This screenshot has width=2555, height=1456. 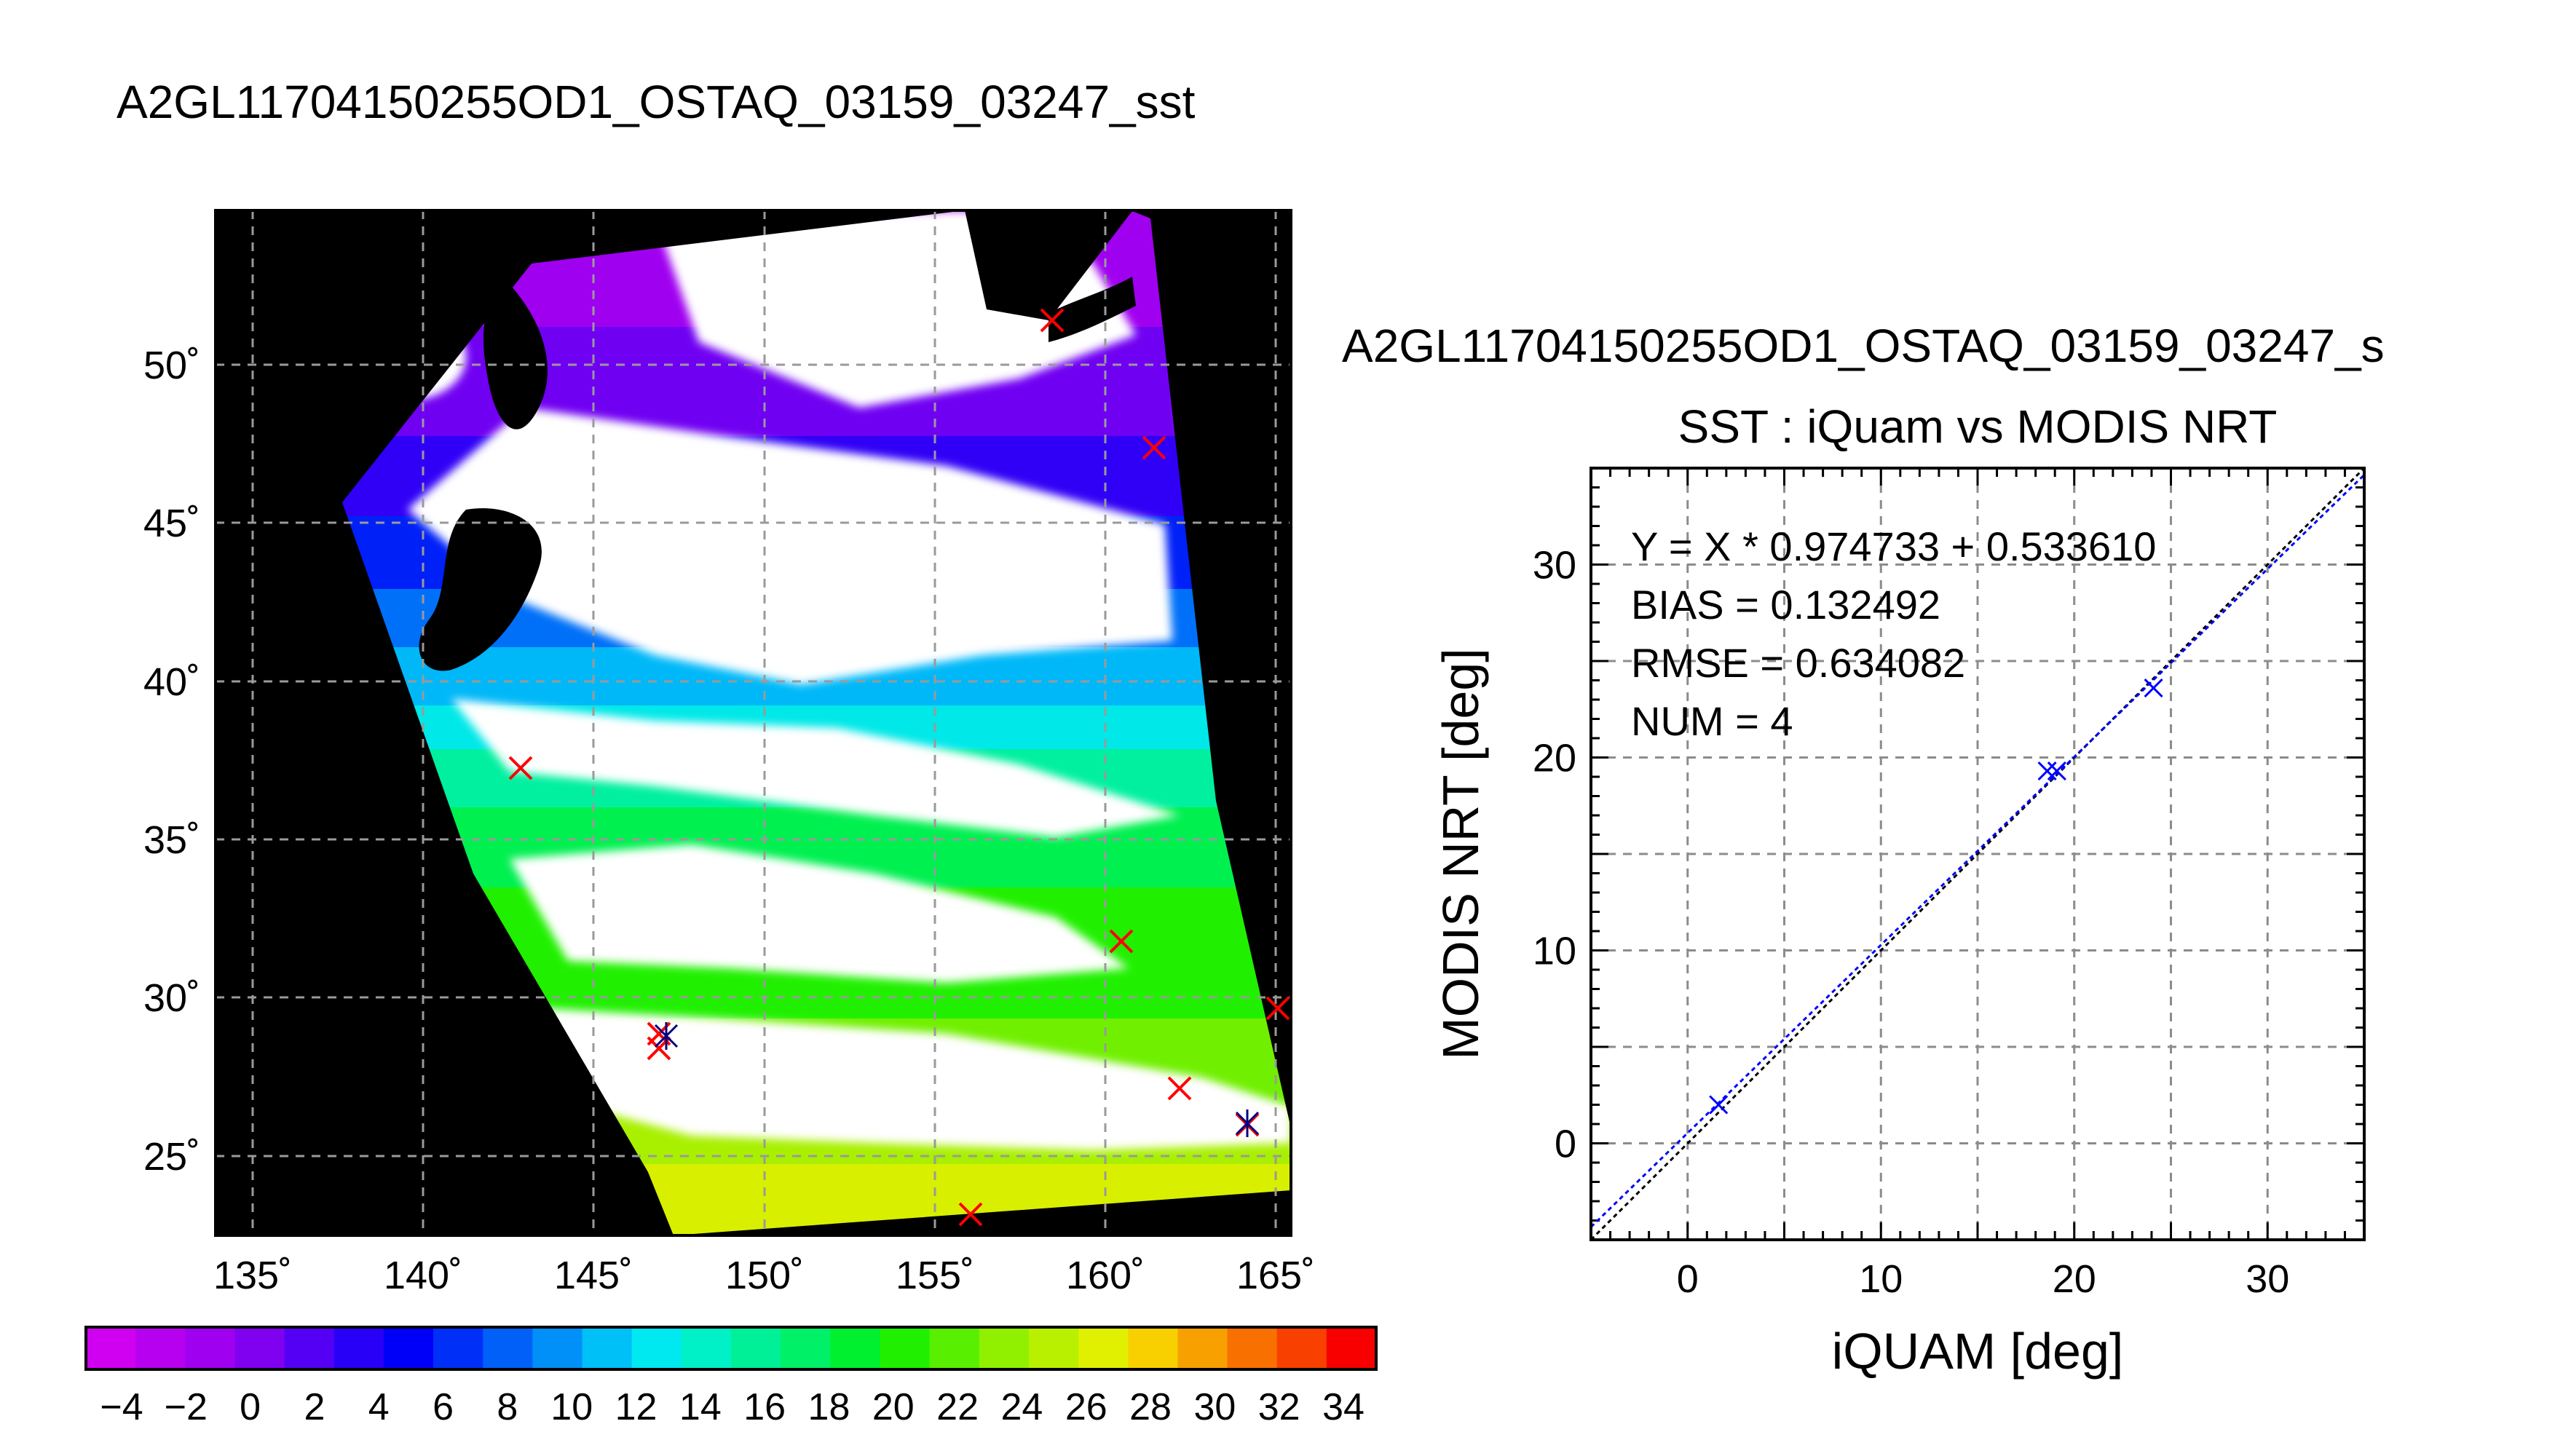 What do you see at coordinates (1798, 663) in the screenshot?
I see `rmse-value: RMSE = 0.634082` at bounding box center [1798, 663].